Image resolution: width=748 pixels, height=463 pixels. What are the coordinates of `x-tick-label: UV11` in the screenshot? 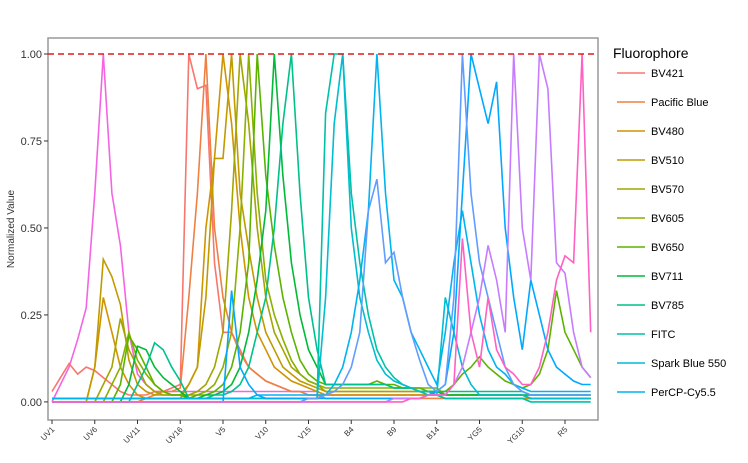 It's located at (132, 435).